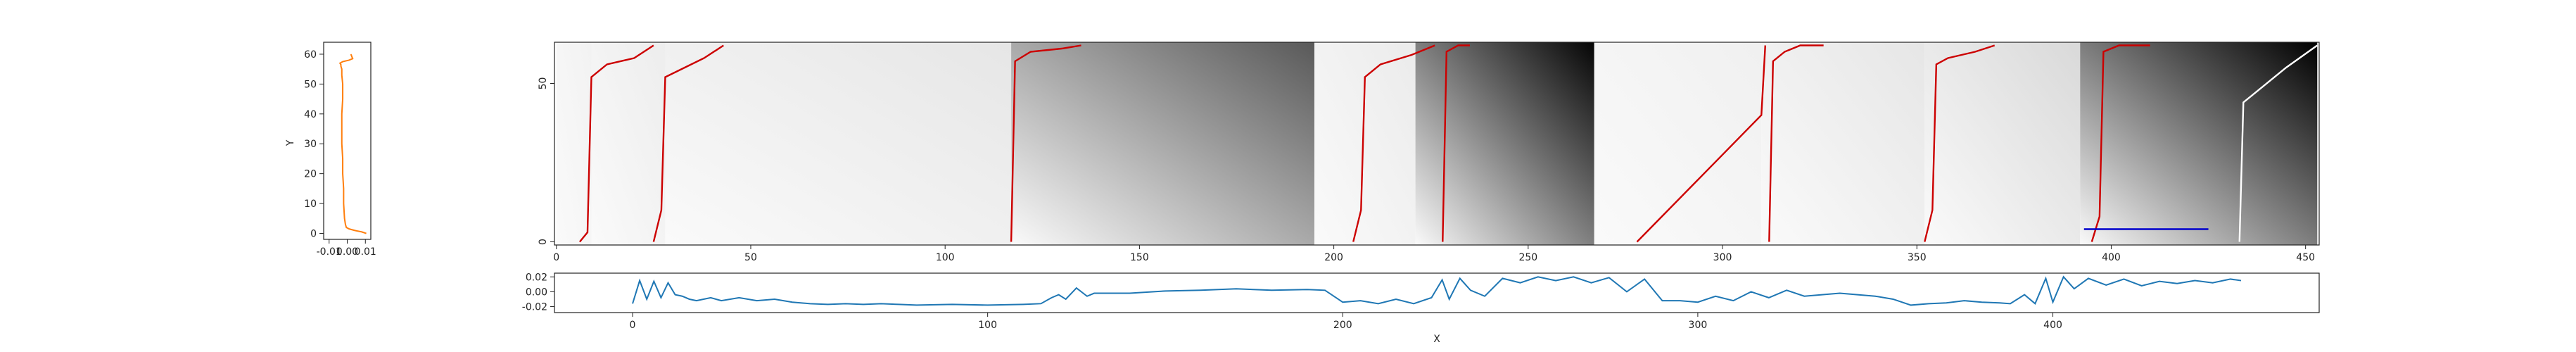 Image resolution: width=2576 pixels, height=352 pixels. Describe the element at coordinates (1698, 325) in the screenshot. I see `bottom-x-tick-label: 300` at that location.